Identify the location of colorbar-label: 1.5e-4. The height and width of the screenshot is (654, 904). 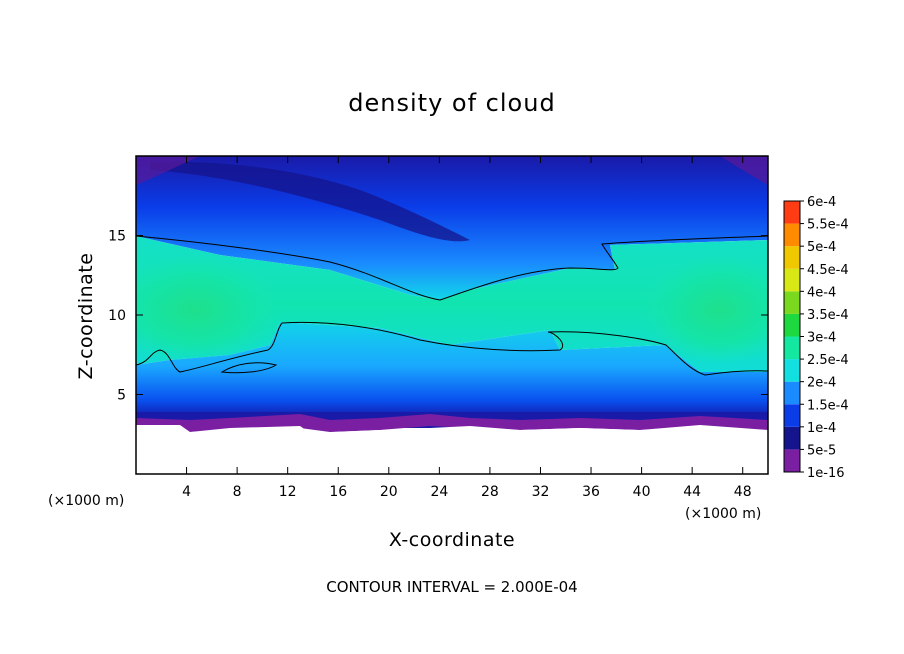
(828, 405).